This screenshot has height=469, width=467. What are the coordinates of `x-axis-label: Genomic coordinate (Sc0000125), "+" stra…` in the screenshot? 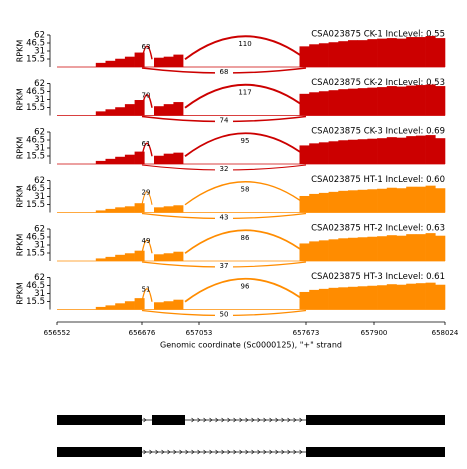 It's located at (251, 345).